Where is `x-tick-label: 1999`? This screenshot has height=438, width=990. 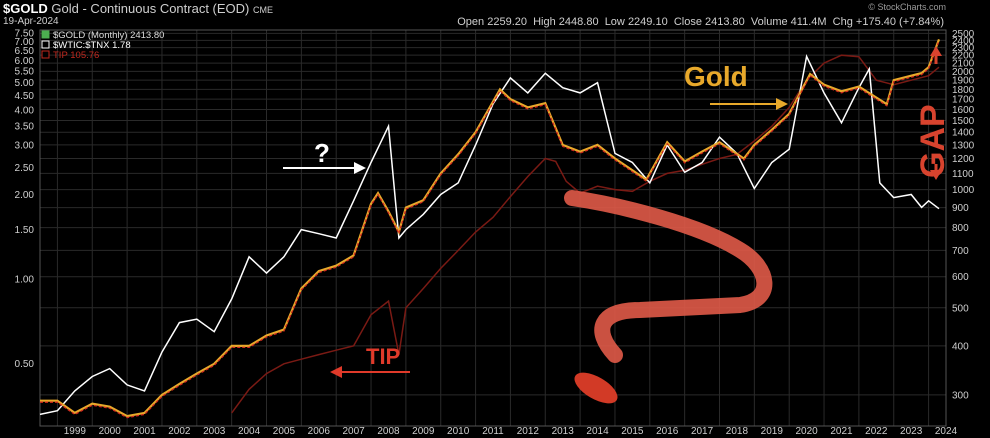 x-tick-label: 1999 is located at coordinates (75, 431).